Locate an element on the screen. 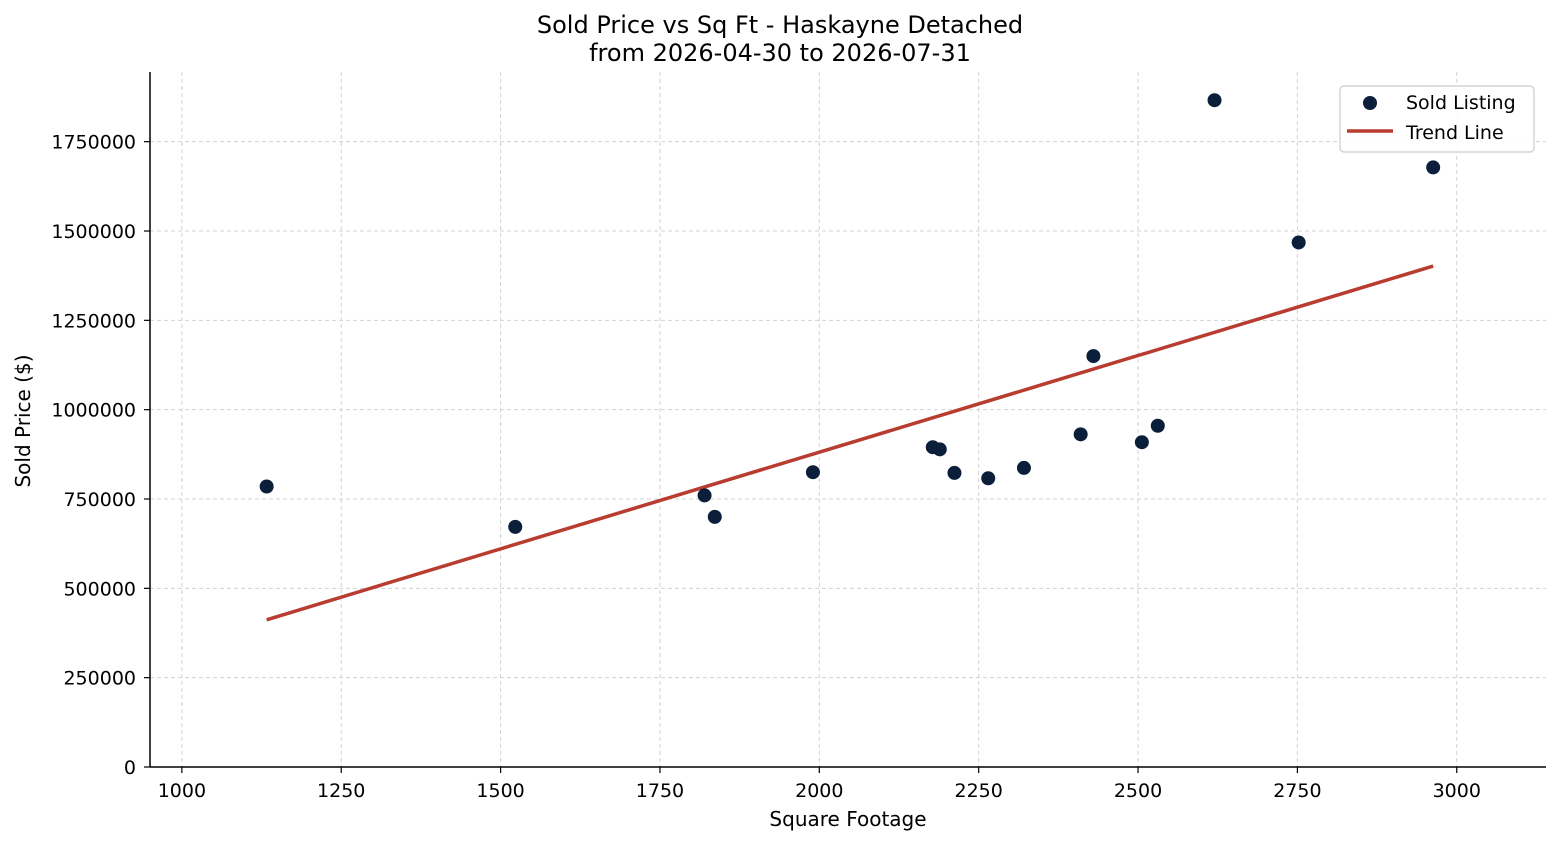 This screenshot has width=1560, height=845. x-axis-title: Square Footage is located at coordinates (847, 819).